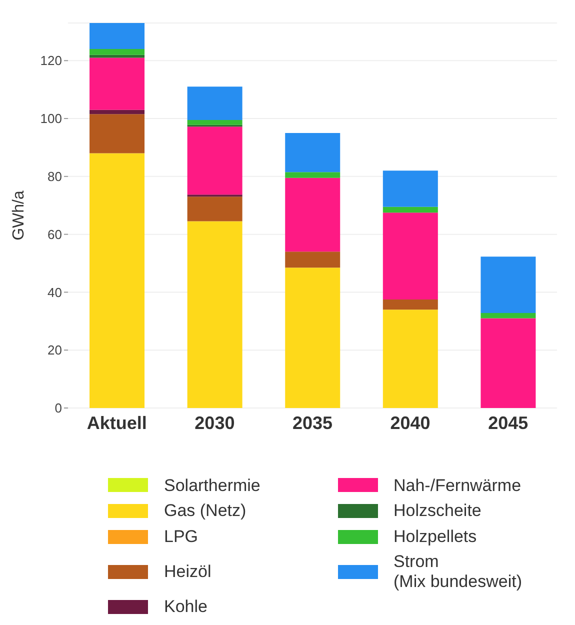 The width and height of the screenshot is (575, 625). I want to click on y-tick-label: 120, so click(51, 60).